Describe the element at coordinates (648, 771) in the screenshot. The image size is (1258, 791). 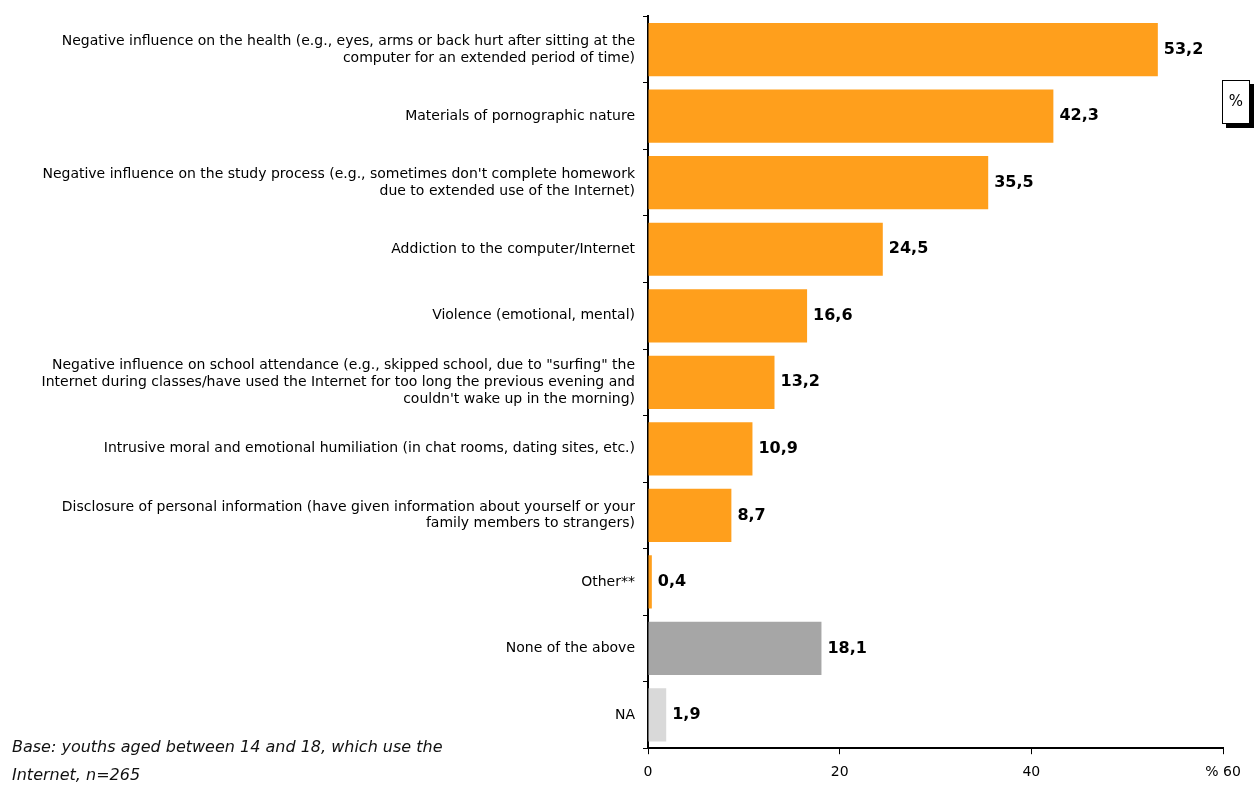
I see `x-tick-label: 0` at that location.